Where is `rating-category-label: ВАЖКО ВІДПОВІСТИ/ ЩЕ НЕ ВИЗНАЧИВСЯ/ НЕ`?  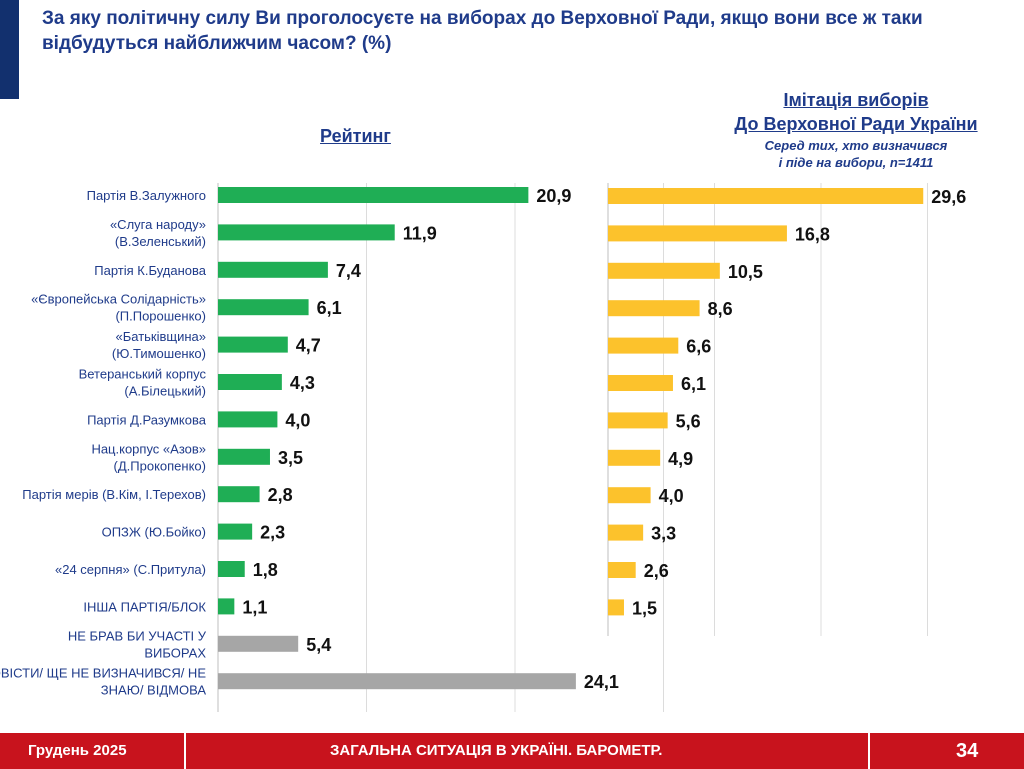
rating-category-label: ВАЖКО ВІДПОВІСТИ/ ЩЕ НЕ ВИЗНАЧИВСЯ/ НЕ is located at coordinates (103, 673).